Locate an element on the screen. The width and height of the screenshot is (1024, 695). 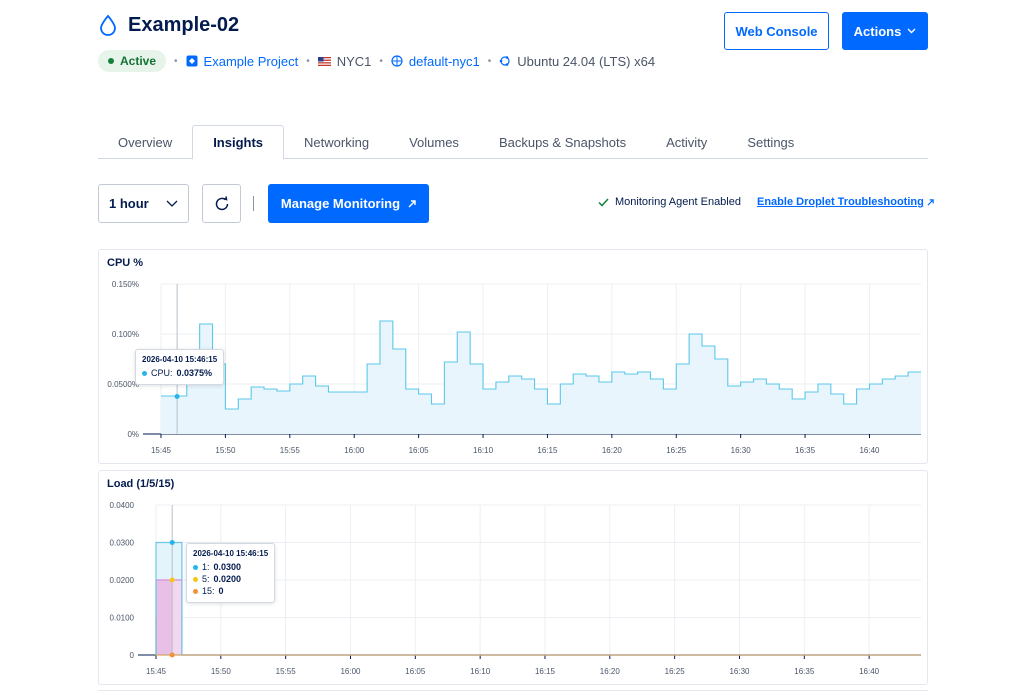
load15-series-line is located at coordinates (538, 636).